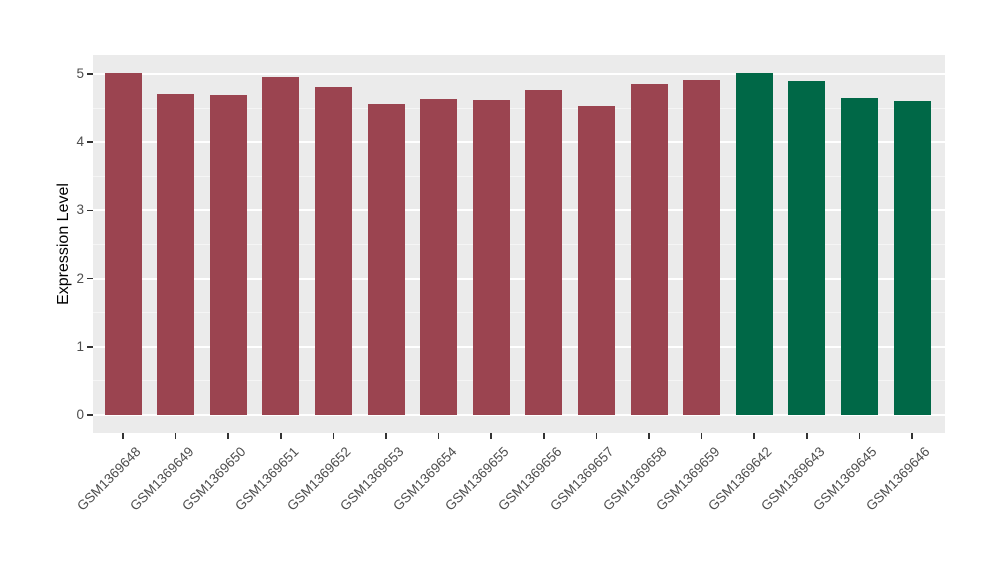  Describe the element at coordinates (63, 244) in the screenshot. I see `y-axis-title: Expression Level` at that location.